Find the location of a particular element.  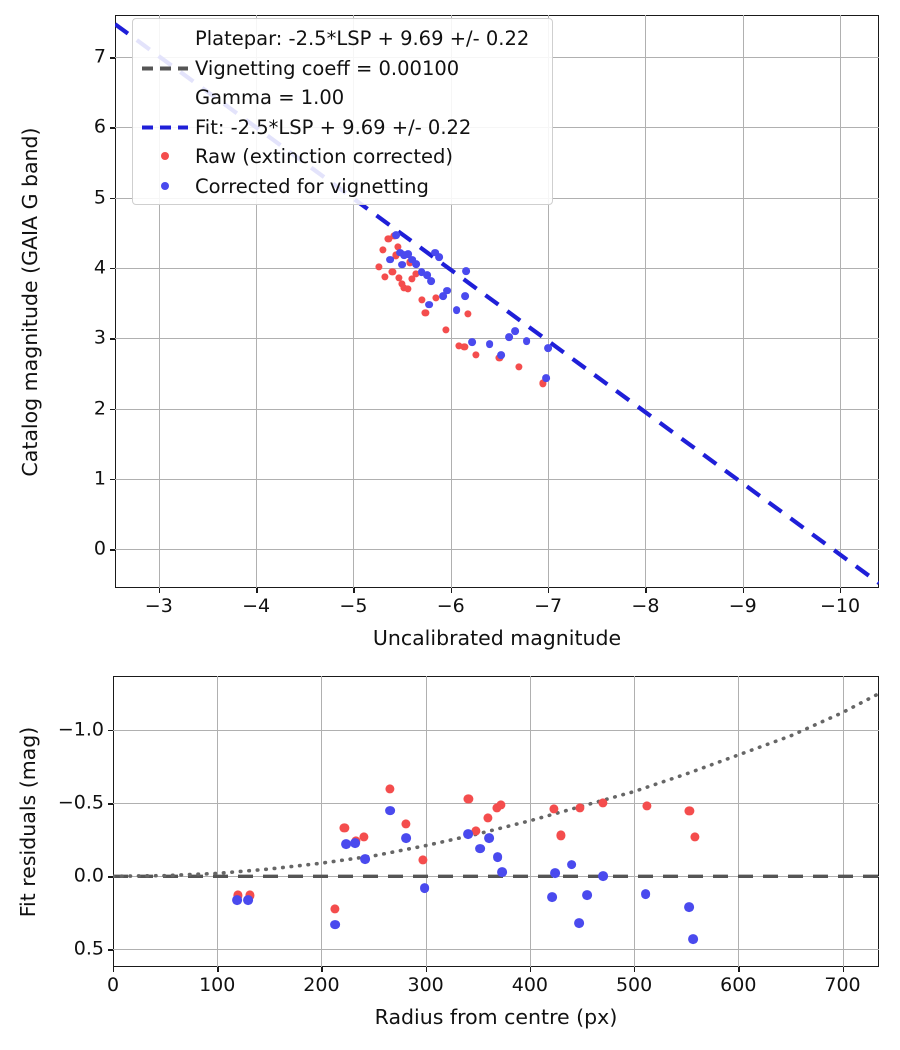

x-axis-tick-label: −3 is located at coordinates (158, 606).